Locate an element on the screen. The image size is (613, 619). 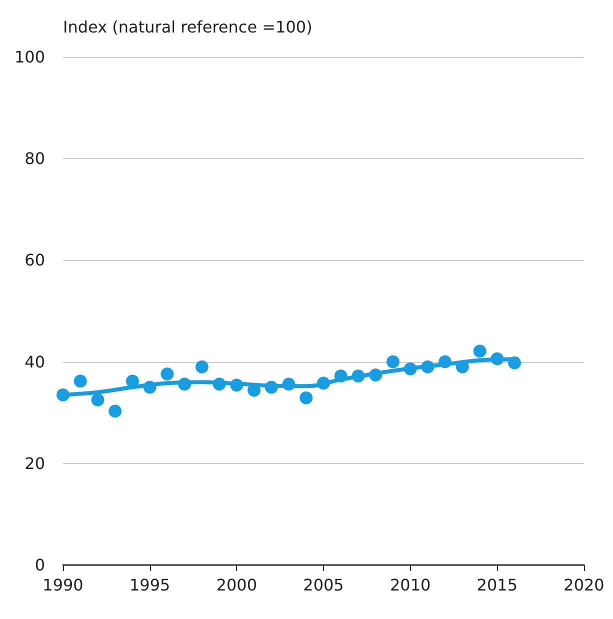
x-tick-label: 2020 is located at coordinates (584, 585).